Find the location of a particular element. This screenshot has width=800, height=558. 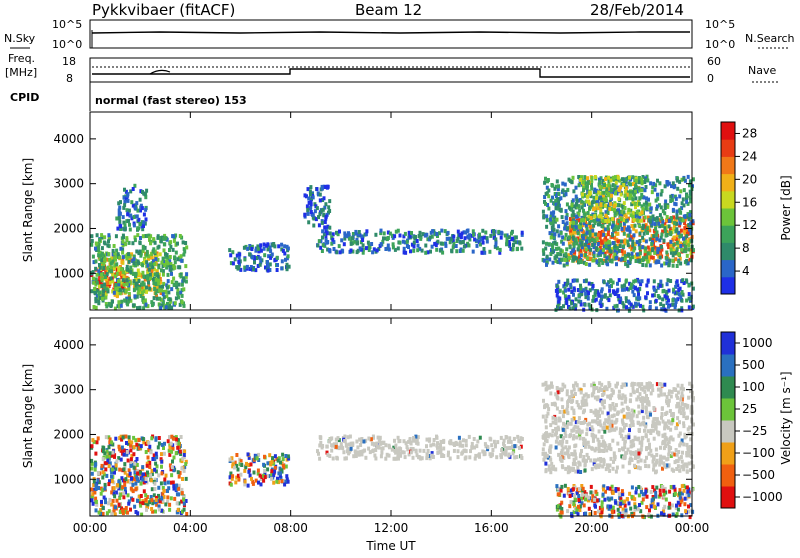

cpid-text: normal (fast stereo) 153 is located at coordinates (171, 100).